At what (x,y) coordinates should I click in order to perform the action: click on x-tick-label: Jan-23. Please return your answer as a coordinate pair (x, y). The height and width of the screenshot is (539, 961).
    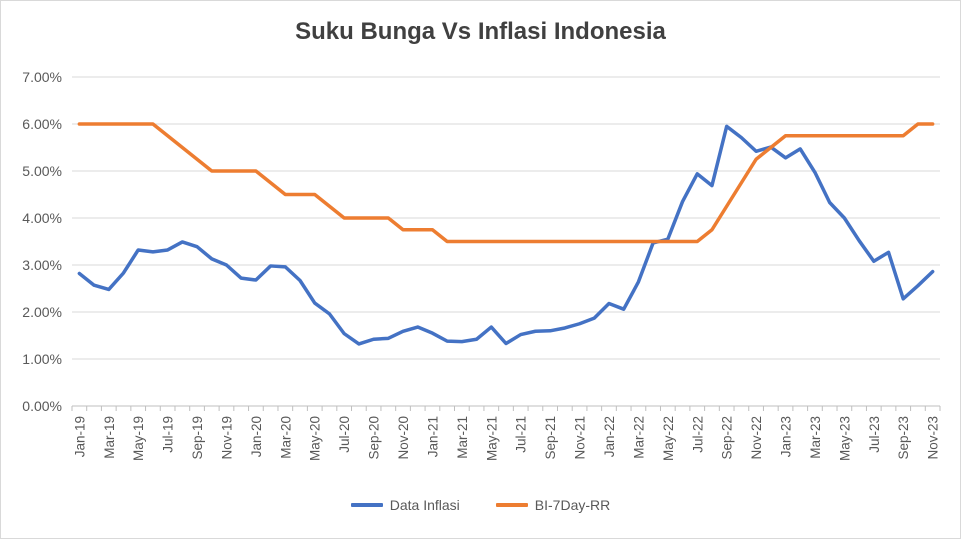
    Looking at the image, I should click on (786, 436).